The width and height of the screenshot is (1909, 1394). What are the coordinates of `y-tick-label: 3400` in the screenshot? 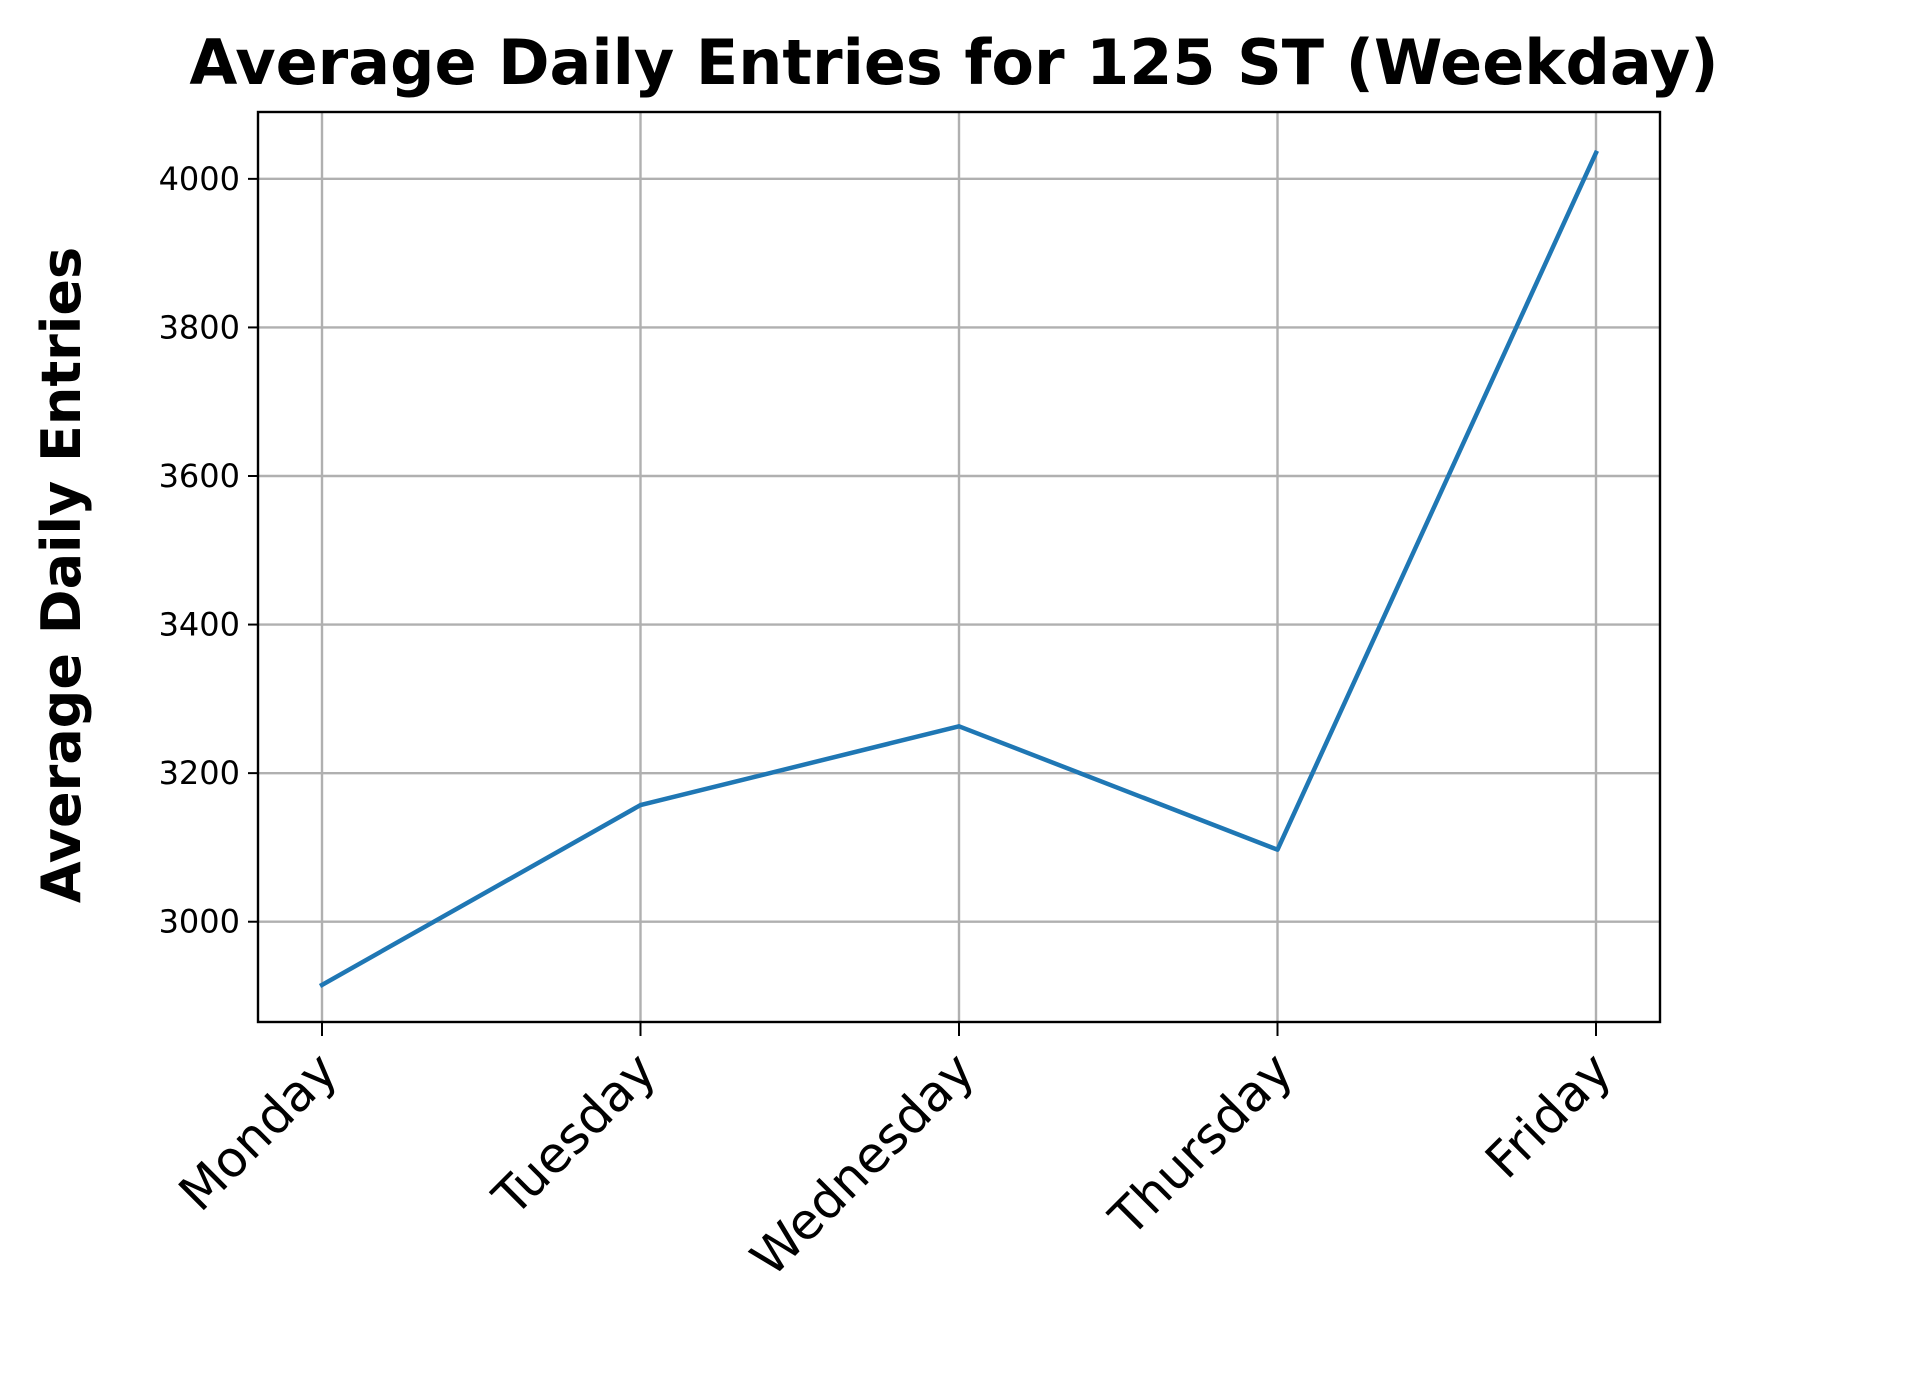 It's located at (199, 625).